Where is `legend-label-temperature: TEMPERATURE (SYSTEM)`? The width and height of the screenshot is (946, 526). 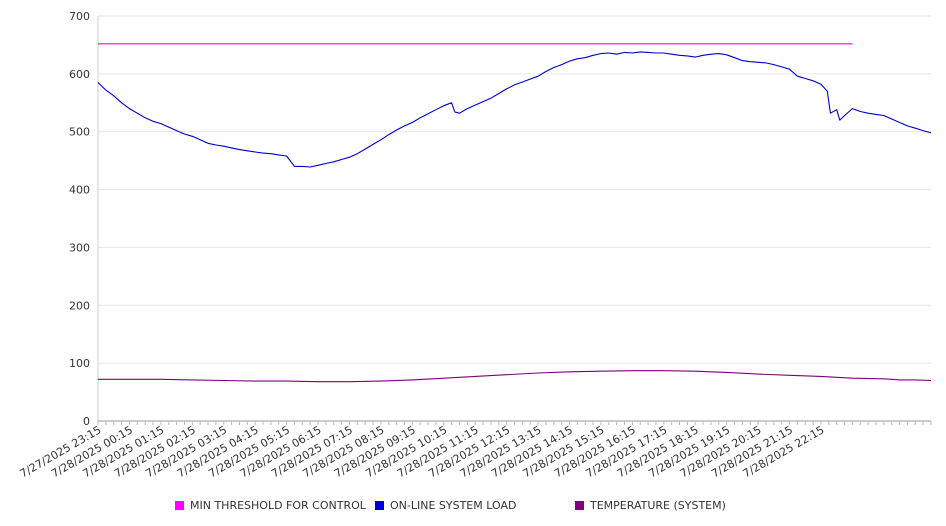
legend-label-temperature: TEMPERATURE (SYSTEM) is located at coordinates (658, 505).